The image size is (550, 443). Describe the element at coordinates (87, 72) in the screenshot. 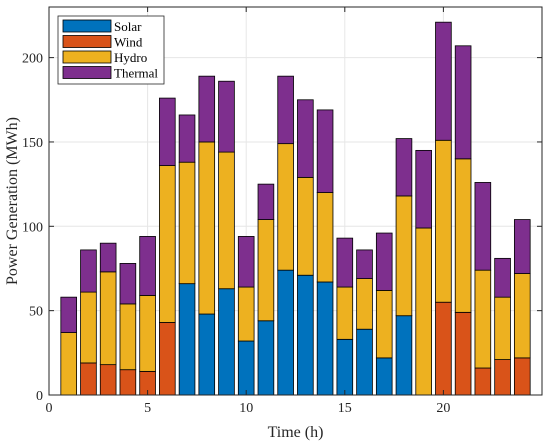

I see `legend-swatch-thermal` at that location.